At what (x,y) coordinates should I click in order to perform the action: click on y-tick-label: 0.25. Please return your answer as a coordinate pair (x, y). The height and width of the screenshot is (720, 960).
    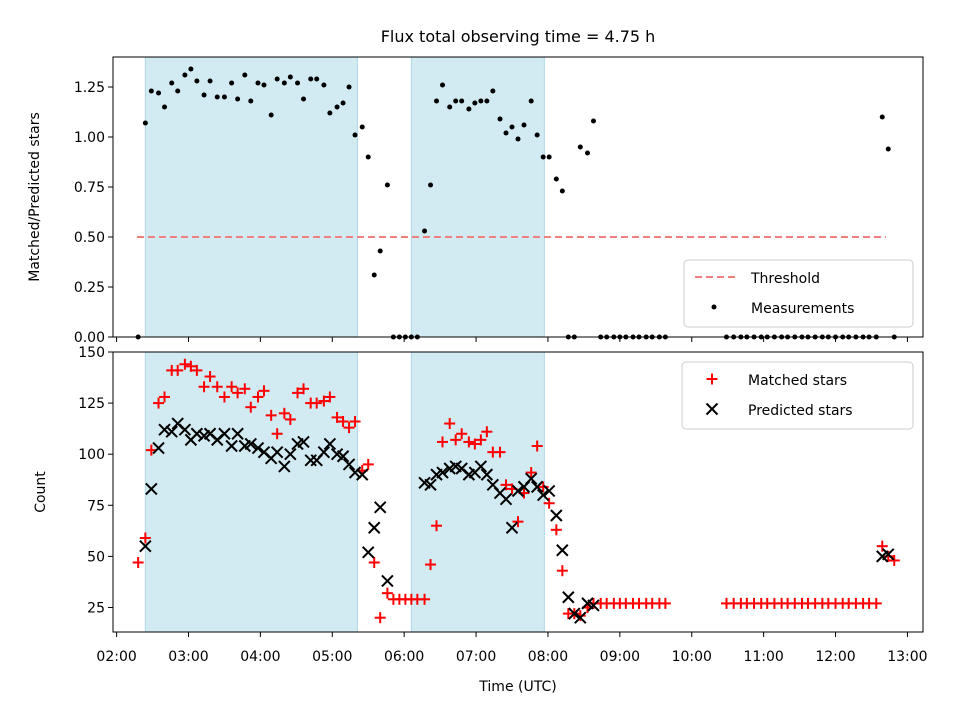
    Looking at the image, I should click on (89, 288).